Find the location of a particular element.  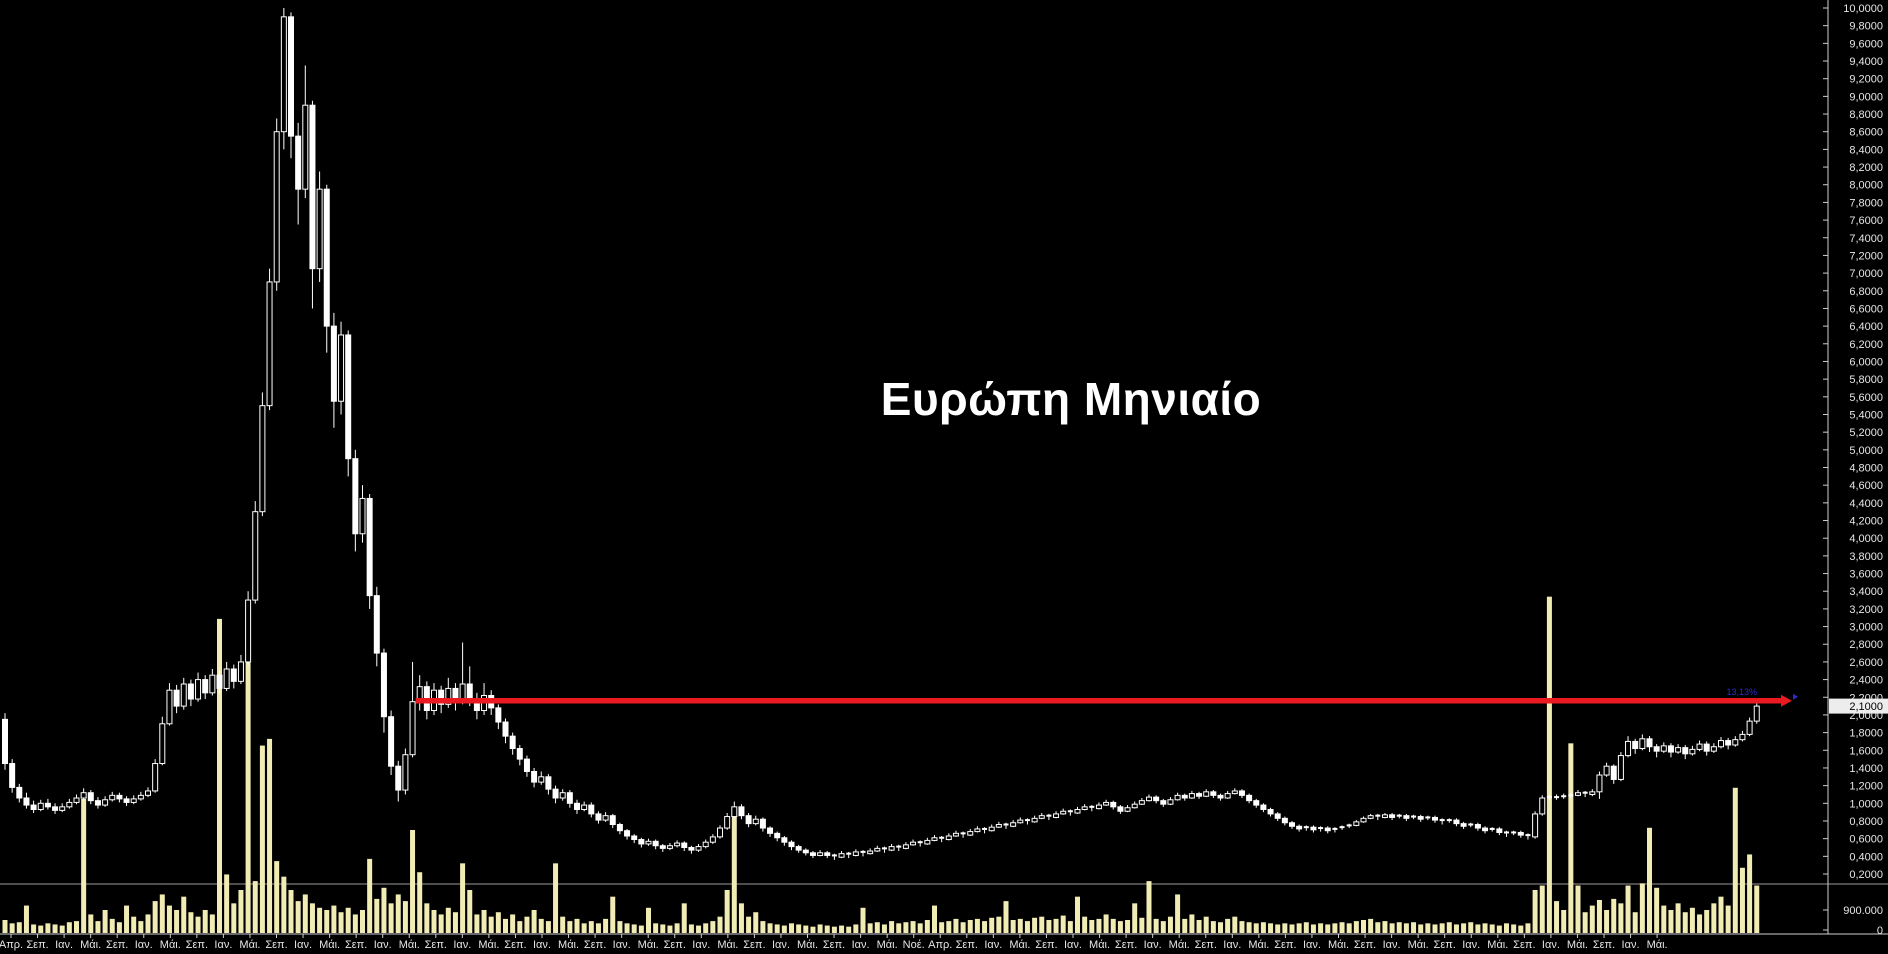

horizontal-trendline is located at coordinates (1098, 701).